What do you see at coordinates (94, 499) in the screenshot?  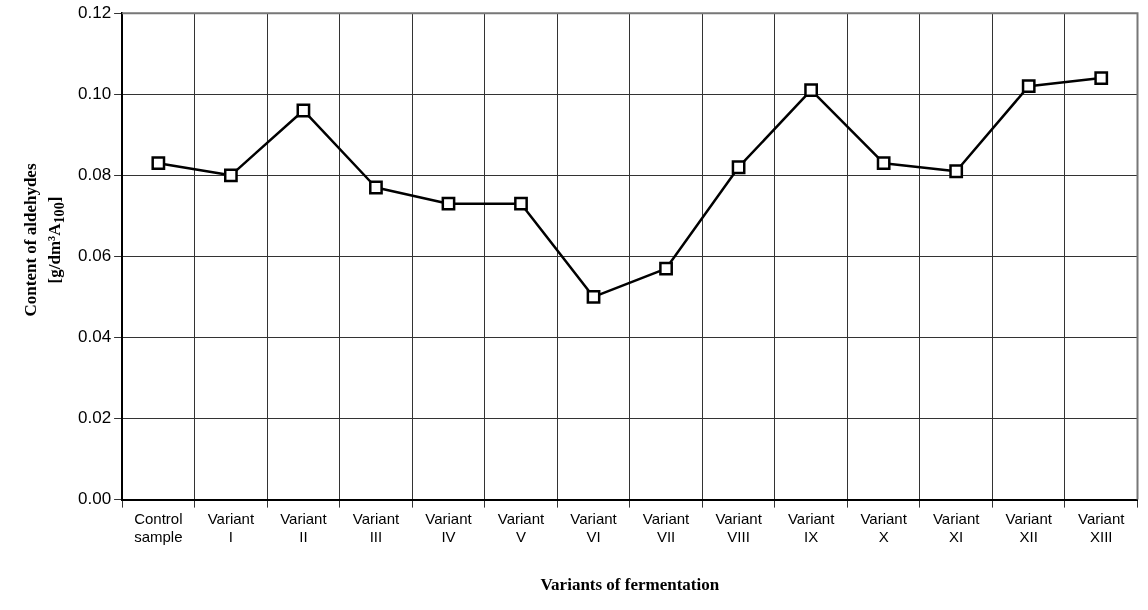 I see `y-tick-label: 0.00` at bounding box center [94, 499].